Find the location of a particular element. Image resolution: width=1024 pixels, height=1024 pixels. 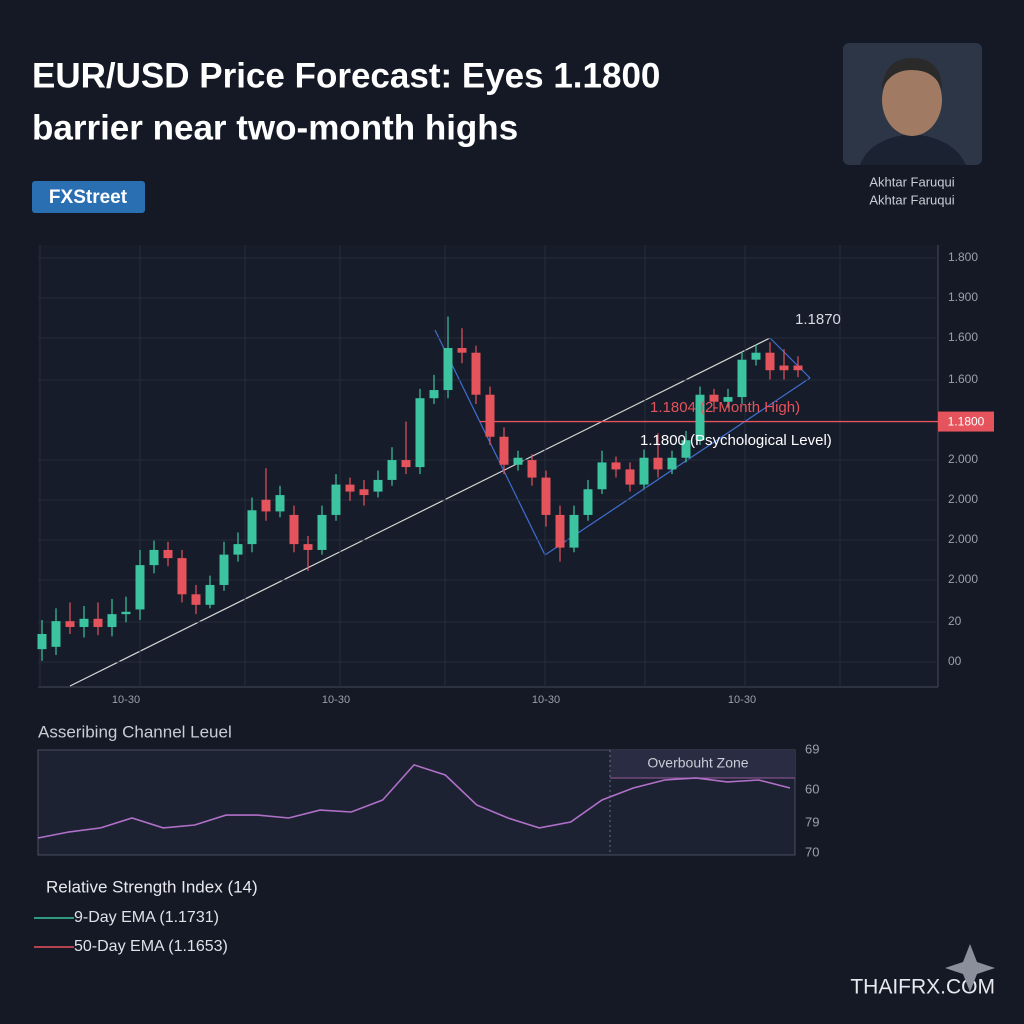

zone-label: Overbouht Zone is located at coordinates (697, 763).